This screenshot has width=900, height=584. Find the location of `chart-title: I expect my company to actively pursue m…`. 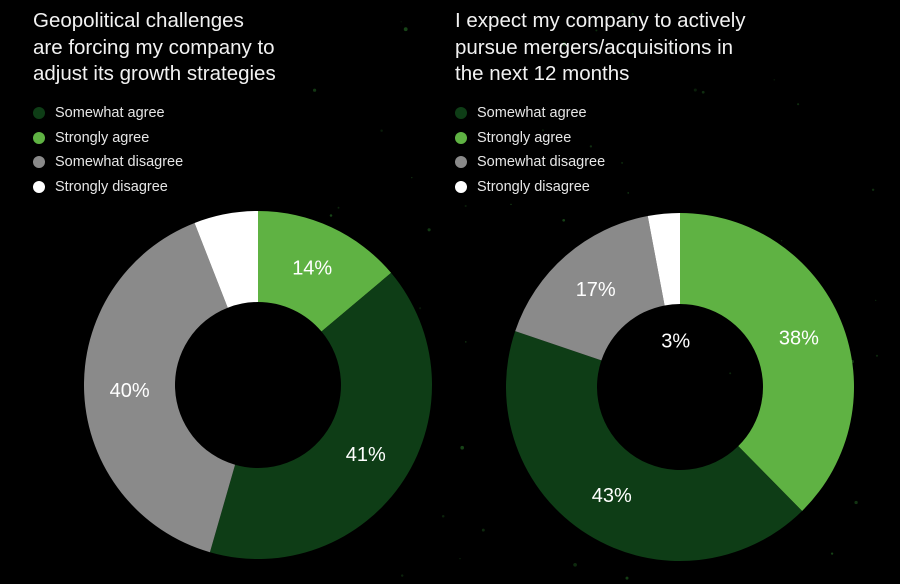

chart-title: I expect my company to actively pursue m… is located at coordinates (655, 48).